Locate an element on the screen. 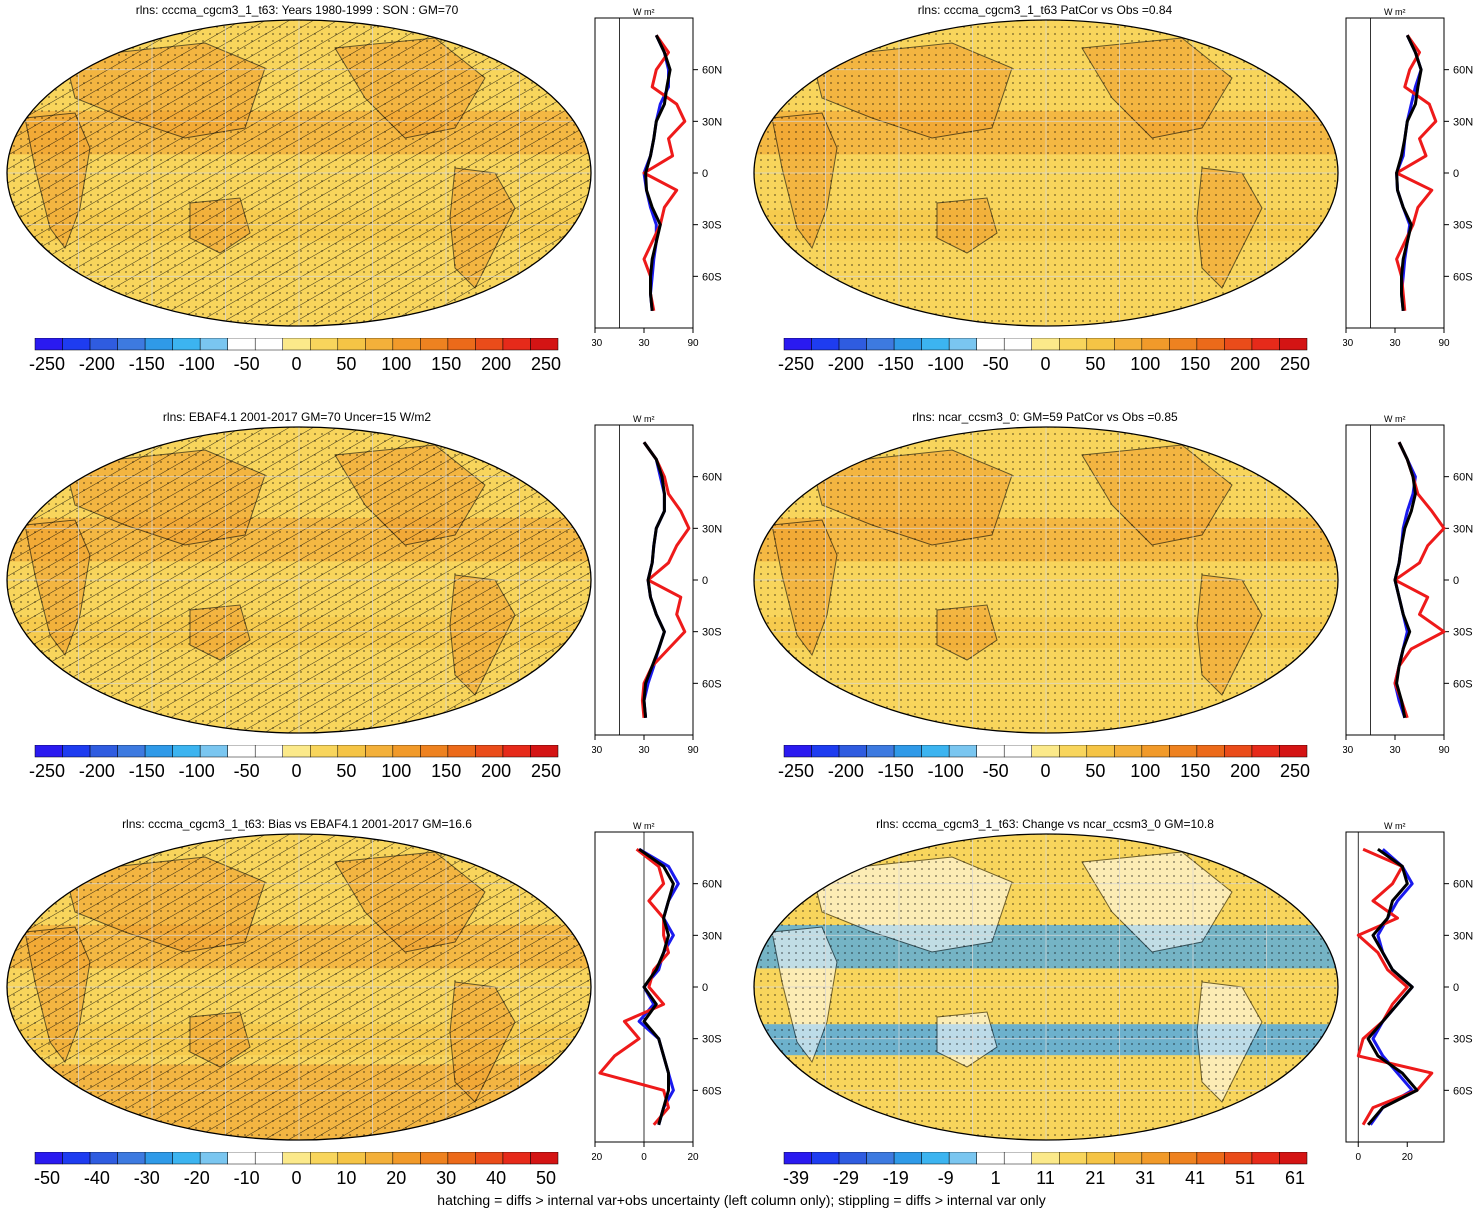  profile-lat-label: 60N is located at coordinates (1463, 885).